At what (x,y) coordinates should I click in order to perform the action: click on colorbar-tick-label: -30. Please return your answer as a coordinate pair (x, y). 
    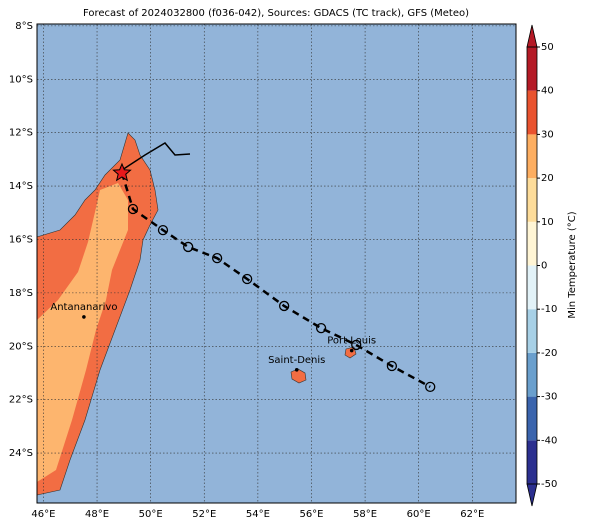
    Looking at the image, I should click on (549, 397).